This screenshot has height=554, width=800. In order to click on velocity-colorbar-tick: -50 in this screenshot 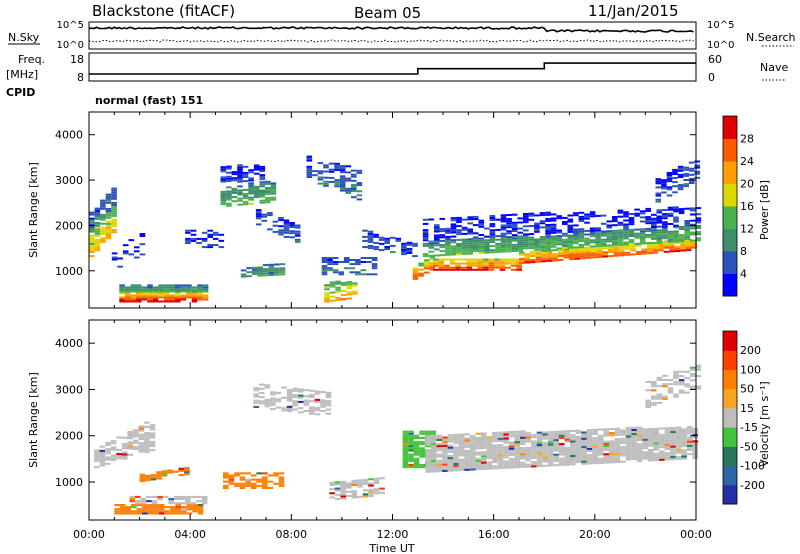, I will do `click(749, 446)`.